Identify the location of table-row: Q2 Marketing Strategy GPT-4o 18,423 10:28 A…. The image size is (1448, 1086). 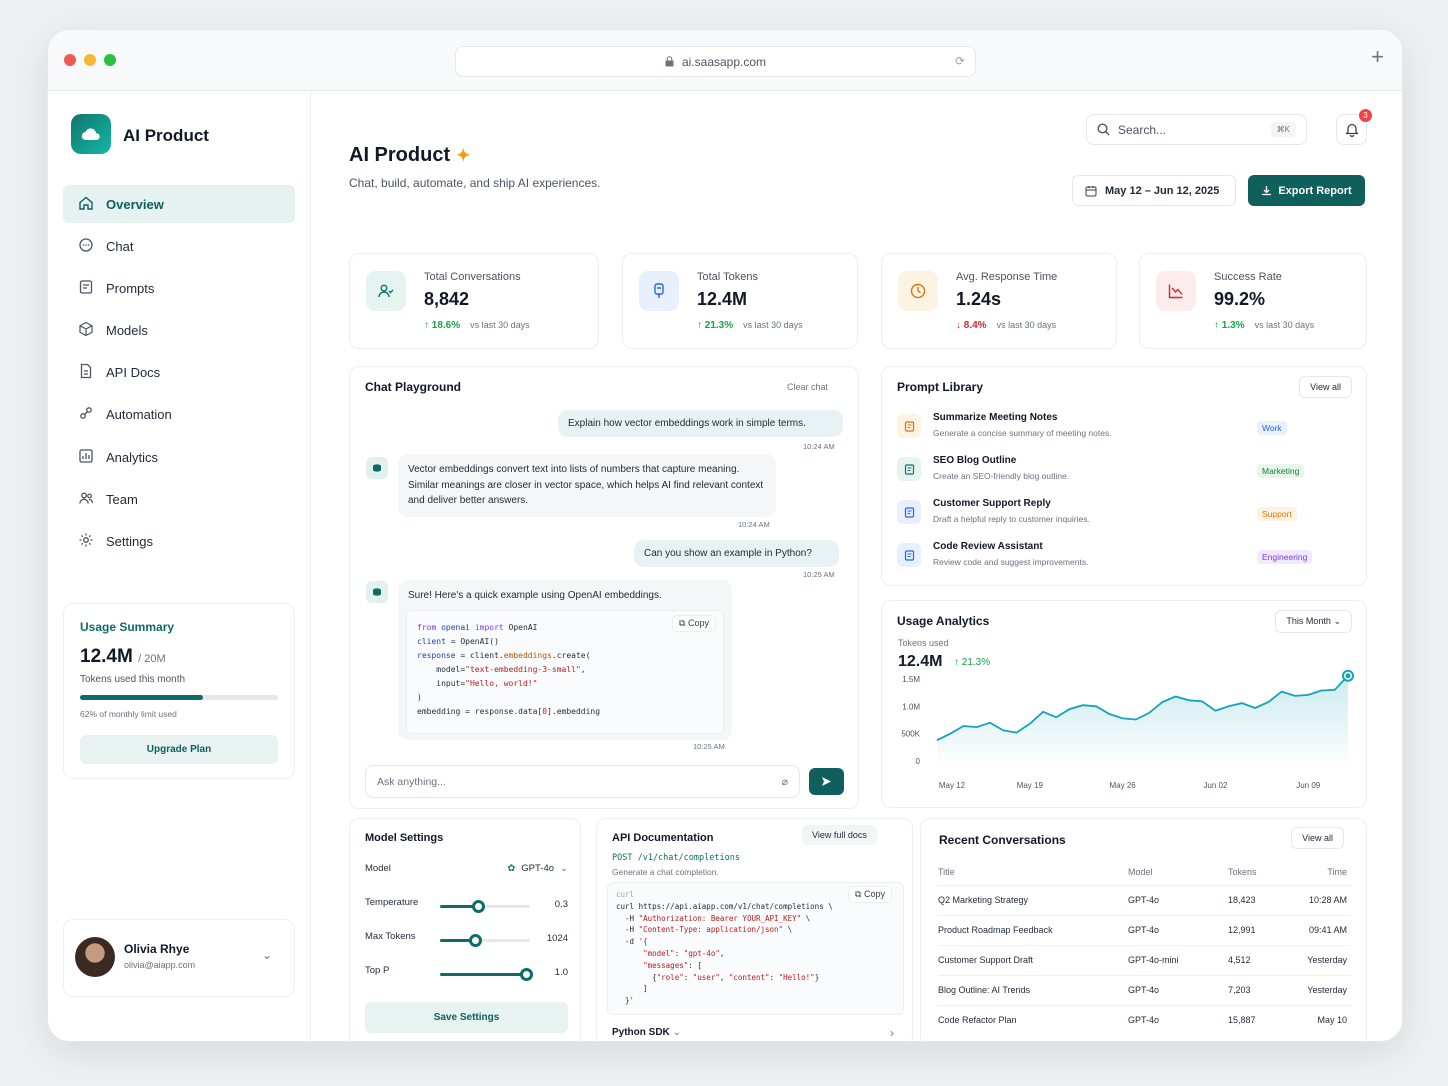
(1144, 899).